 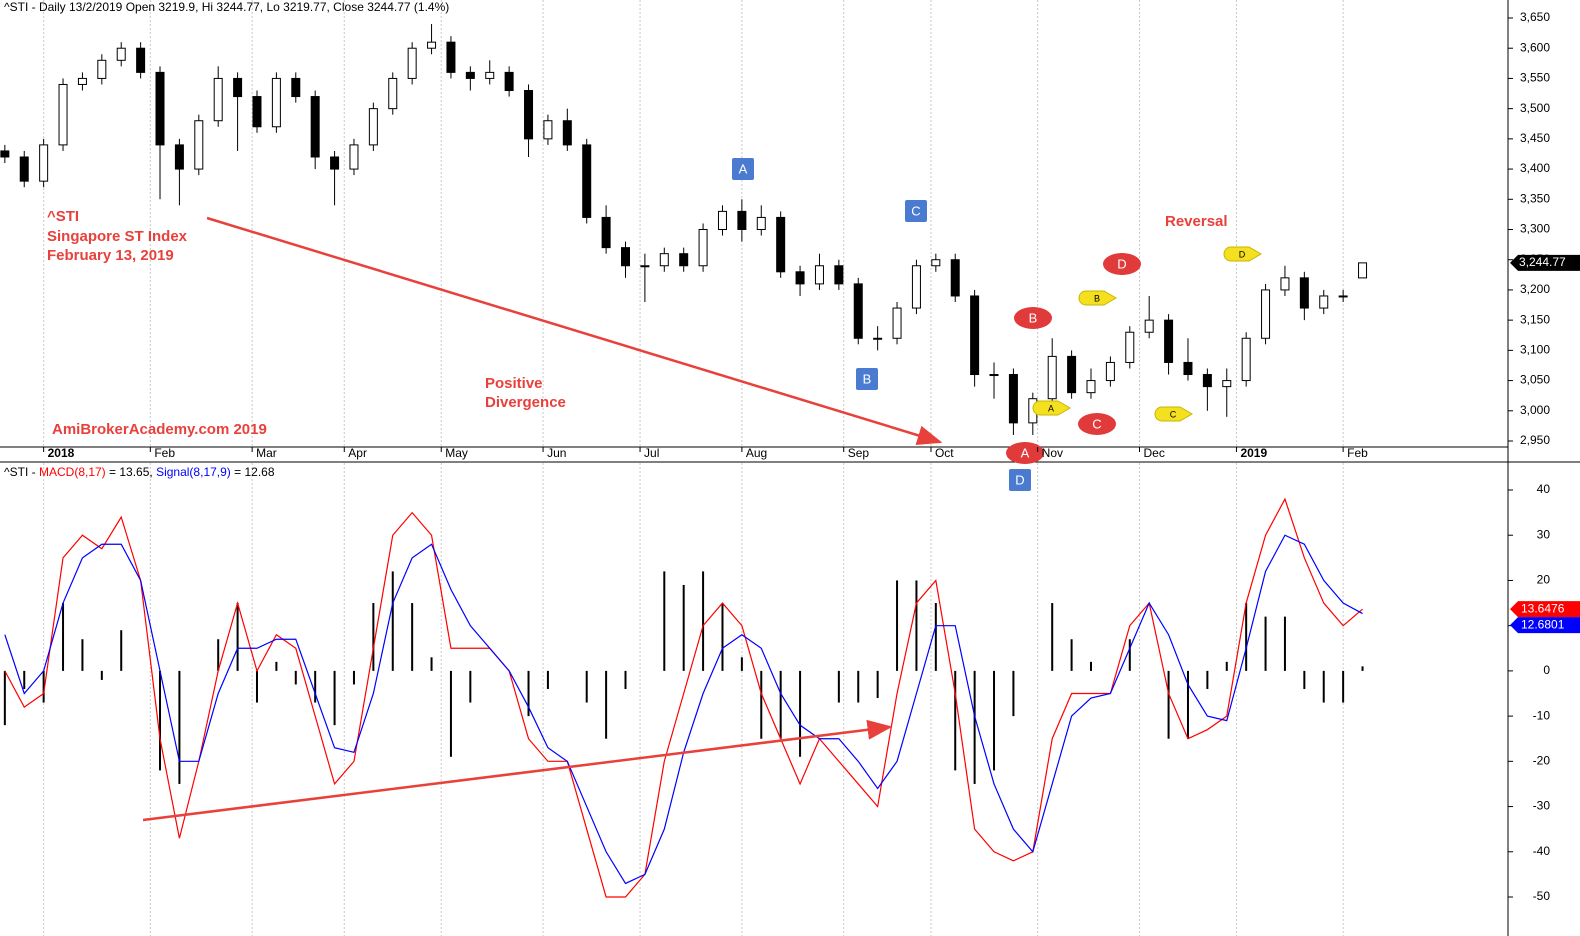 I want to click on y-tick-label: 3,300, so click(x=1535, y=229).